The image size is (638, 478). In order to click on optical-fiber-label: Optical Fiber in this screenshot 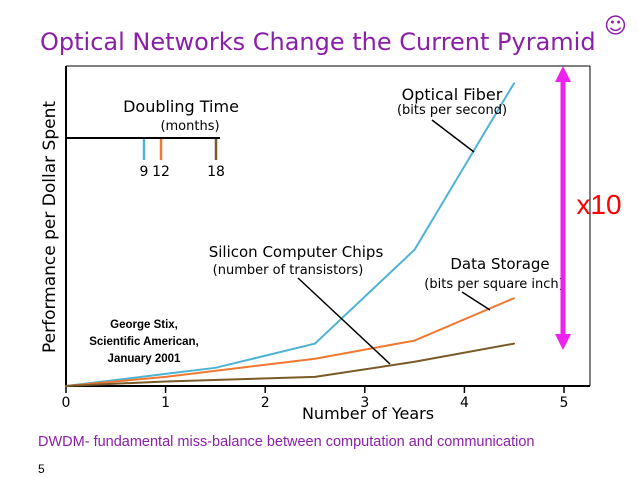, I will do `click(452, 94)`.